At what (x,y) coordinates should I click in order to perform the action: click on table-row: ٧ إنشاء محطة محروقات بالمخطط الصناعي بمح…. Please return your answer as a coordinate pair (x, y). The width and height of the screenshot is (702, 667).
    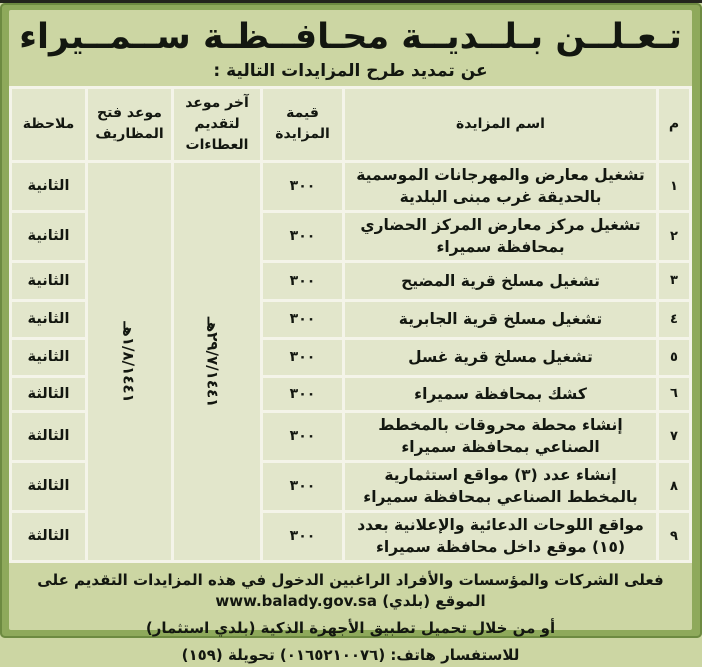
    Looking at the image, I should click on (350, 436).